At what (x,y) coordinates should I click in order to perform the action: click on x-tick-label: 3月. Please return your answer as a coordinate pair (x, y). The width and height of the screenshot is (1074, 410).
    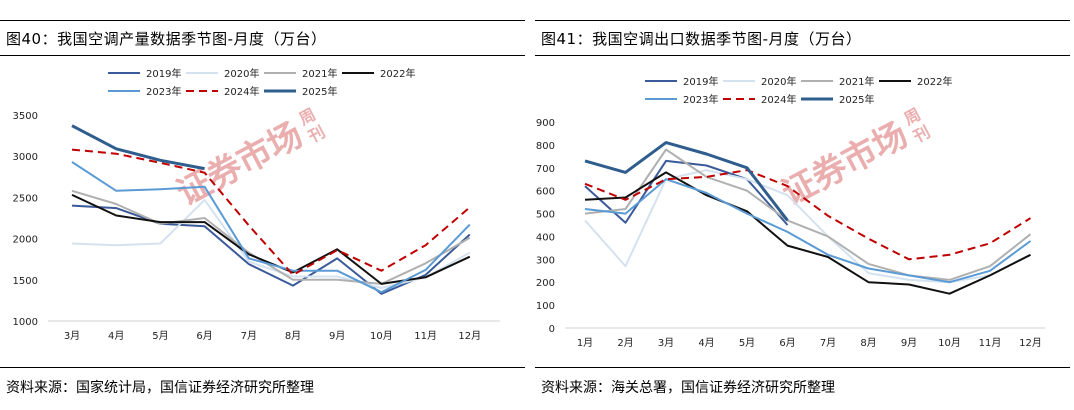
    Looking at the image, I should click on (666, 343).